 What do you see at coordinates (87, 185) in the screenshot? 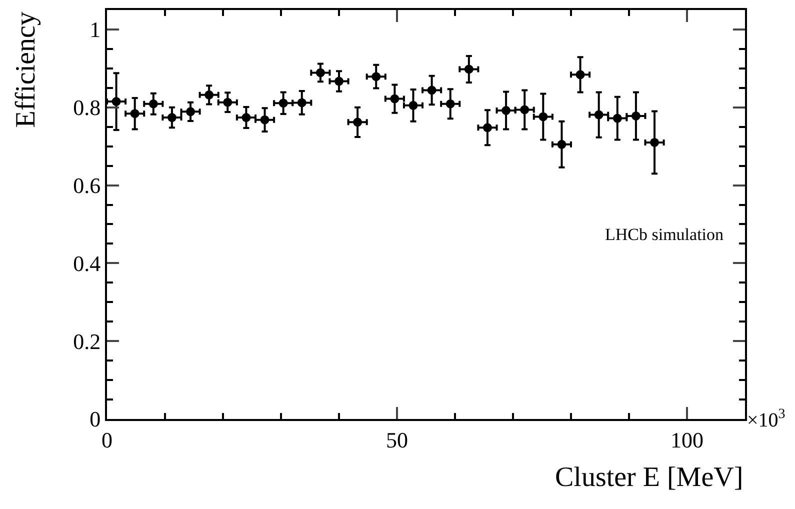
I see `y-tick-label: 0.6` at bounding box center [87, 185].